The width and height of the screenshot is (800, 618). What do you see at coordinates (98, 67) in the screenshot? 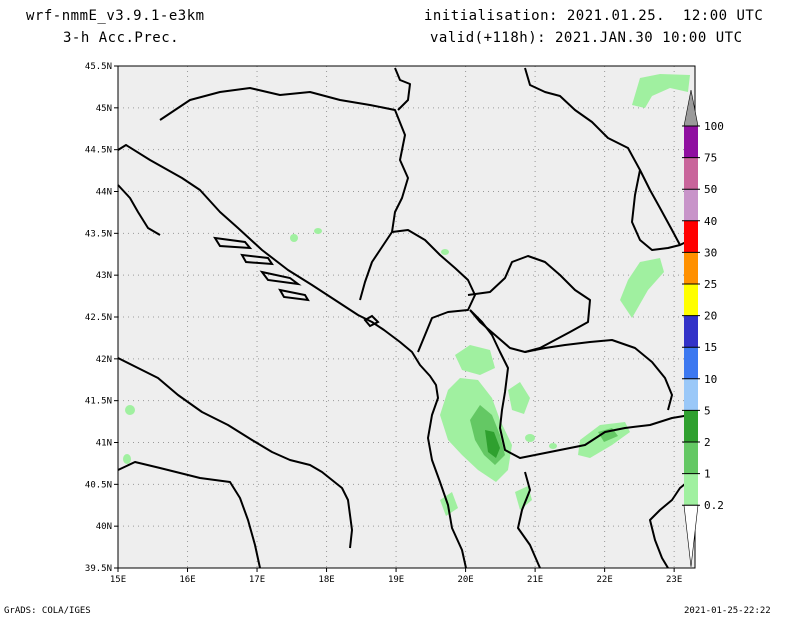
I see `lat-tick-label: 45.5N` at bounding box center [98, 67].